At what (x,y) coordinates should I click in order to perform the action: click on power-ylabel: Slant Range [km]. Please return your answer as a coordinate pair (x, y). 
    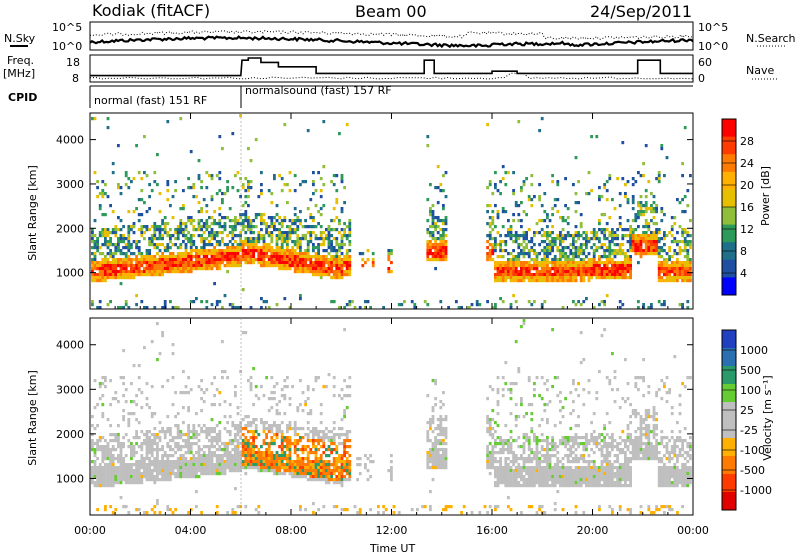
    Looking at the image, I should click on (32, 213).